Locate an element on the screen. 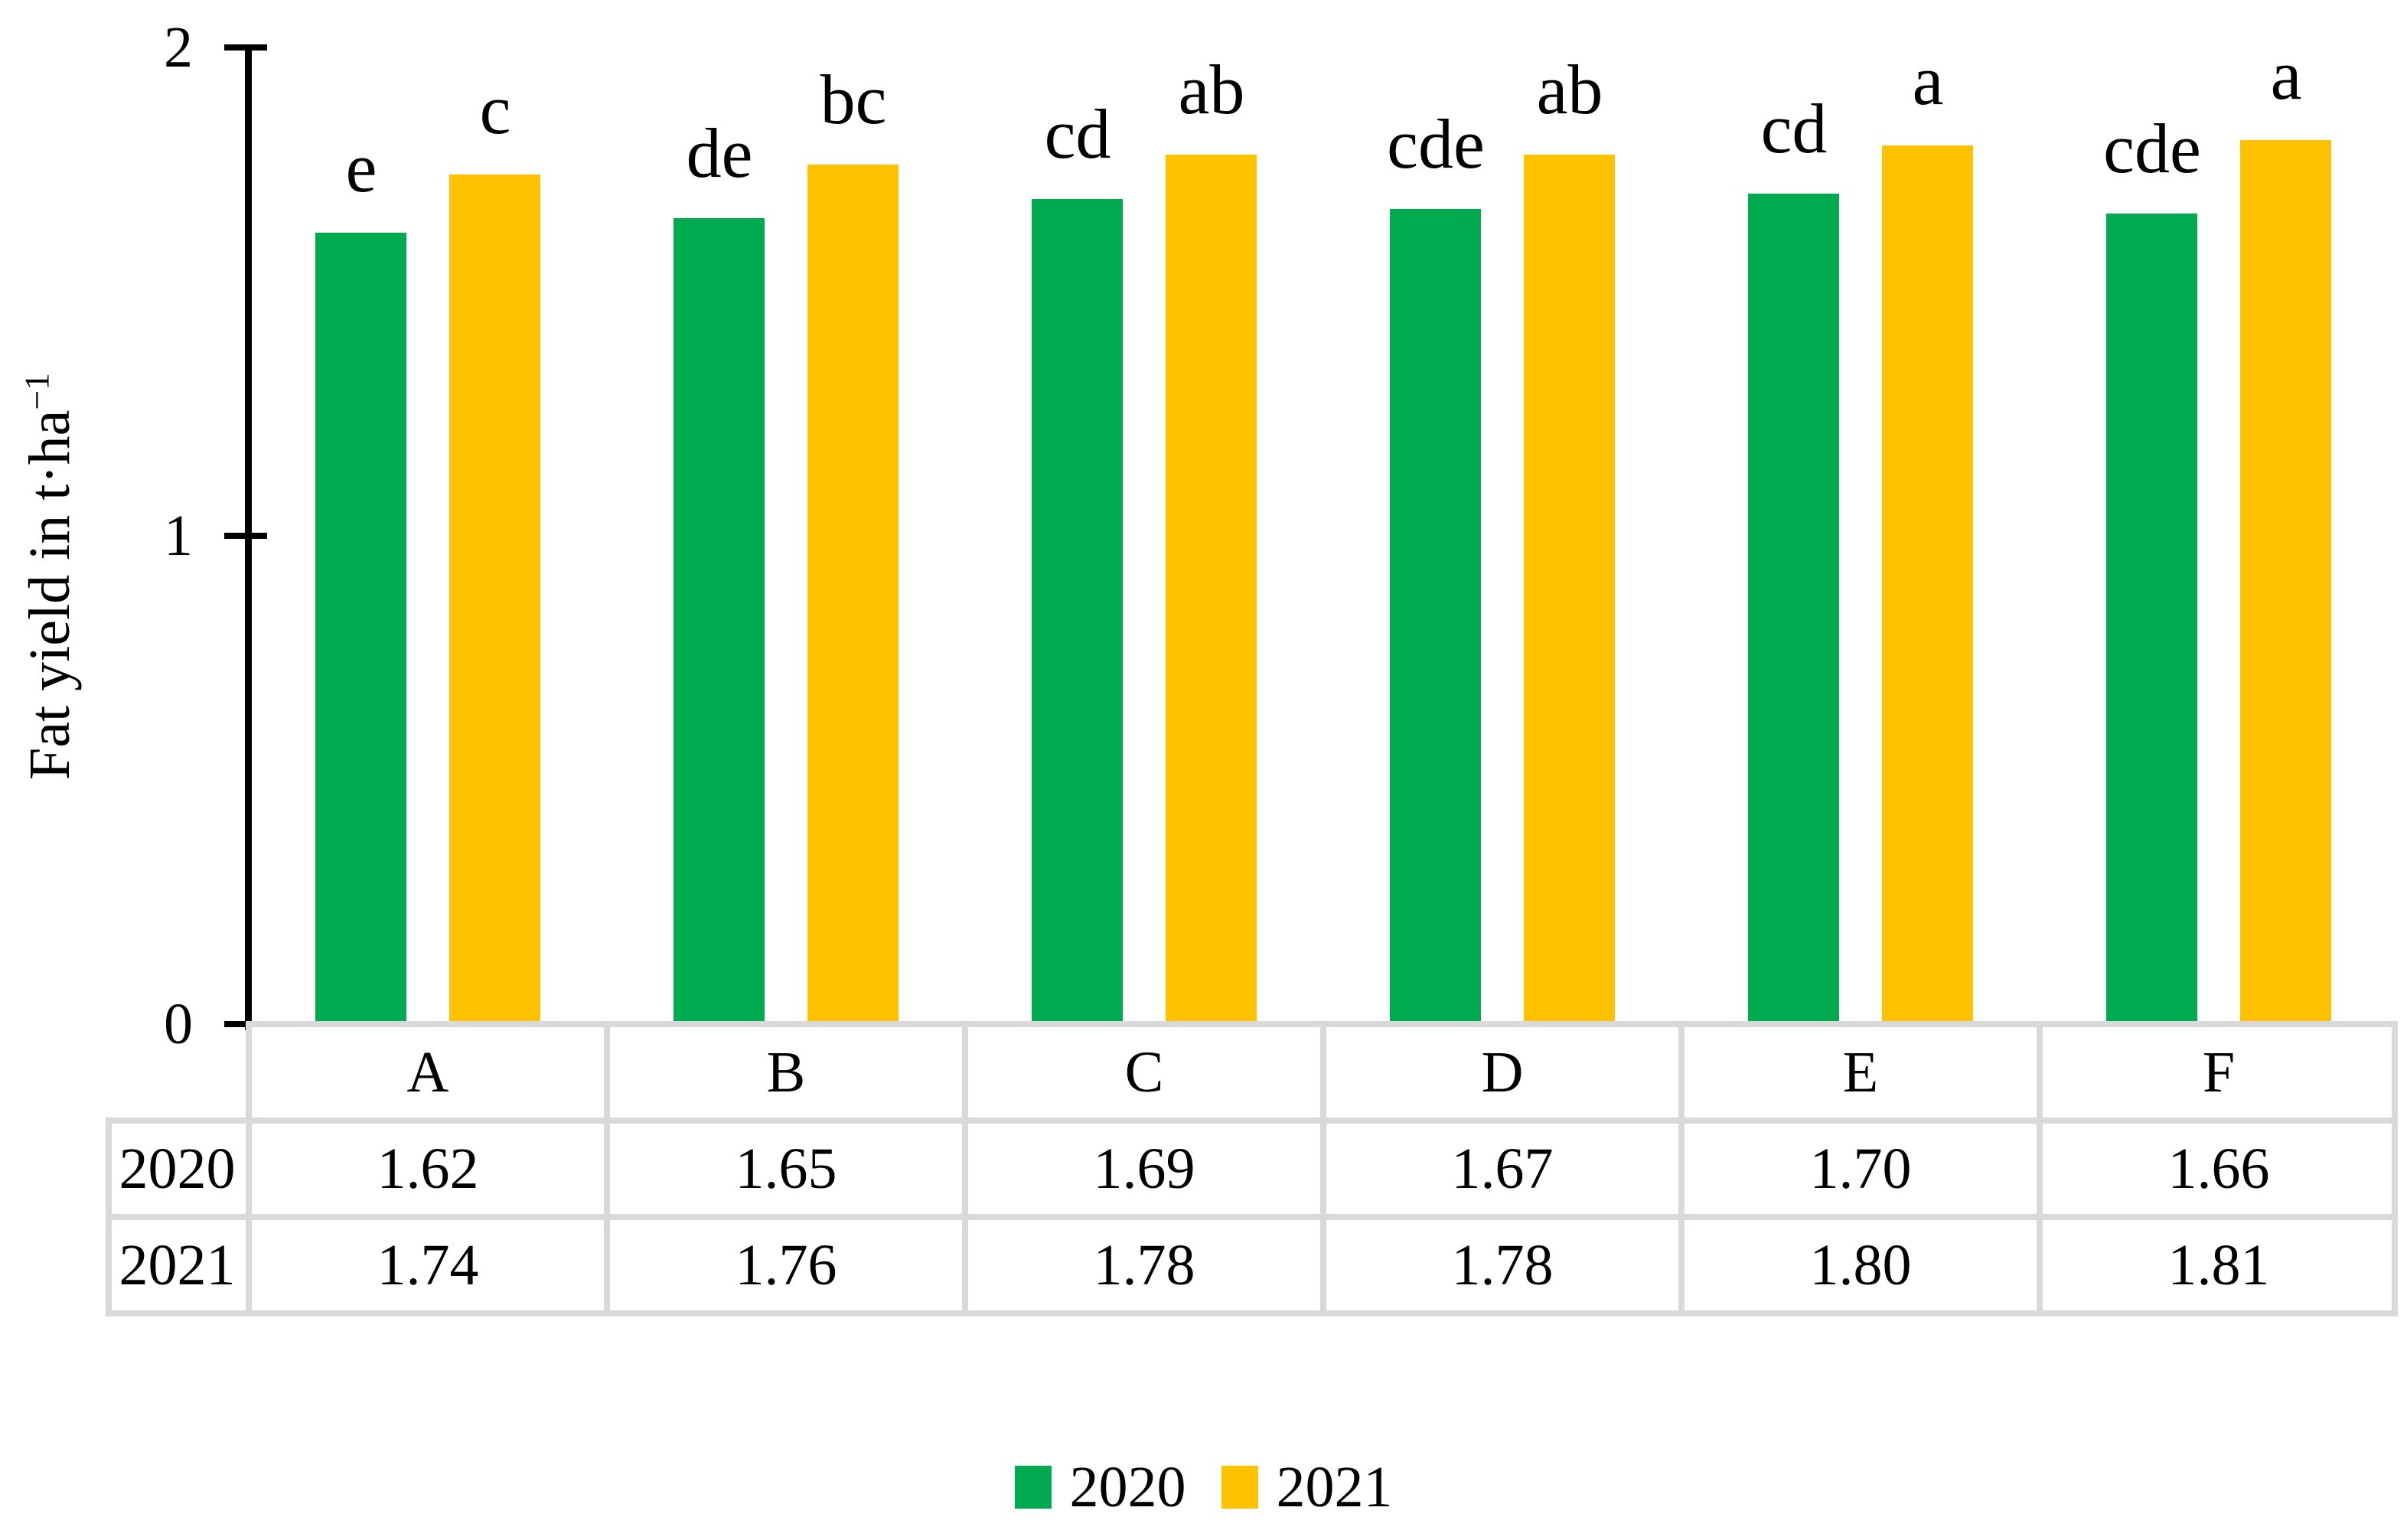 This screenshot has height=1540, width=2407. table-border-v6 is located at coordinates (2040, 1169).